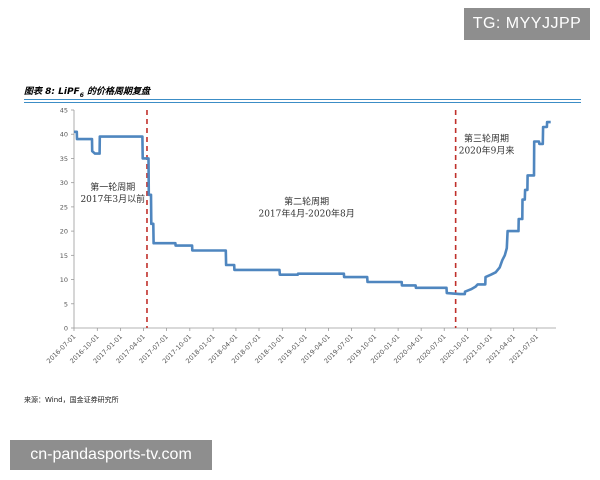 The height and width of the screenshot is (480, 600). I want to click on y-tick-label: 0, so click(66, 329).